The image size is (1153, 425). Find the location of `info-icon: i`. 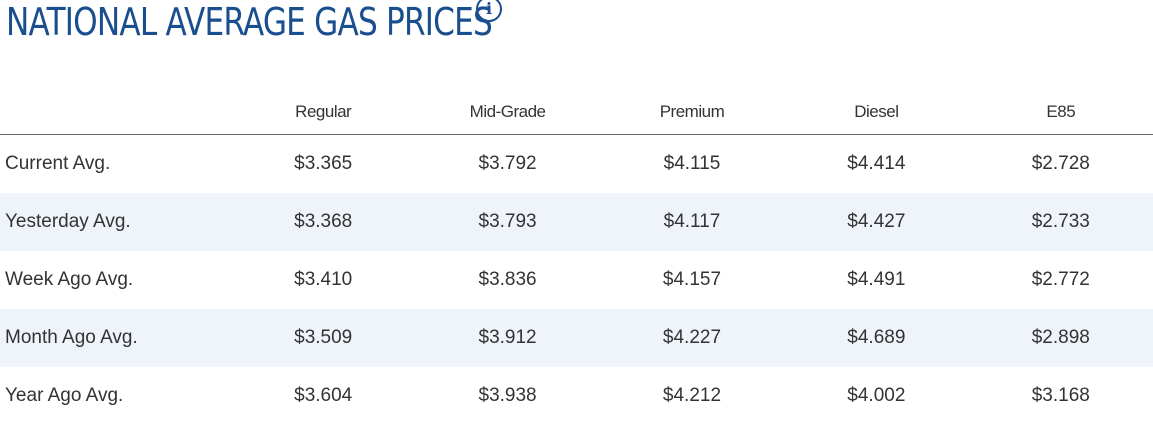

info-icon: i is located at coordinates (489, 11).